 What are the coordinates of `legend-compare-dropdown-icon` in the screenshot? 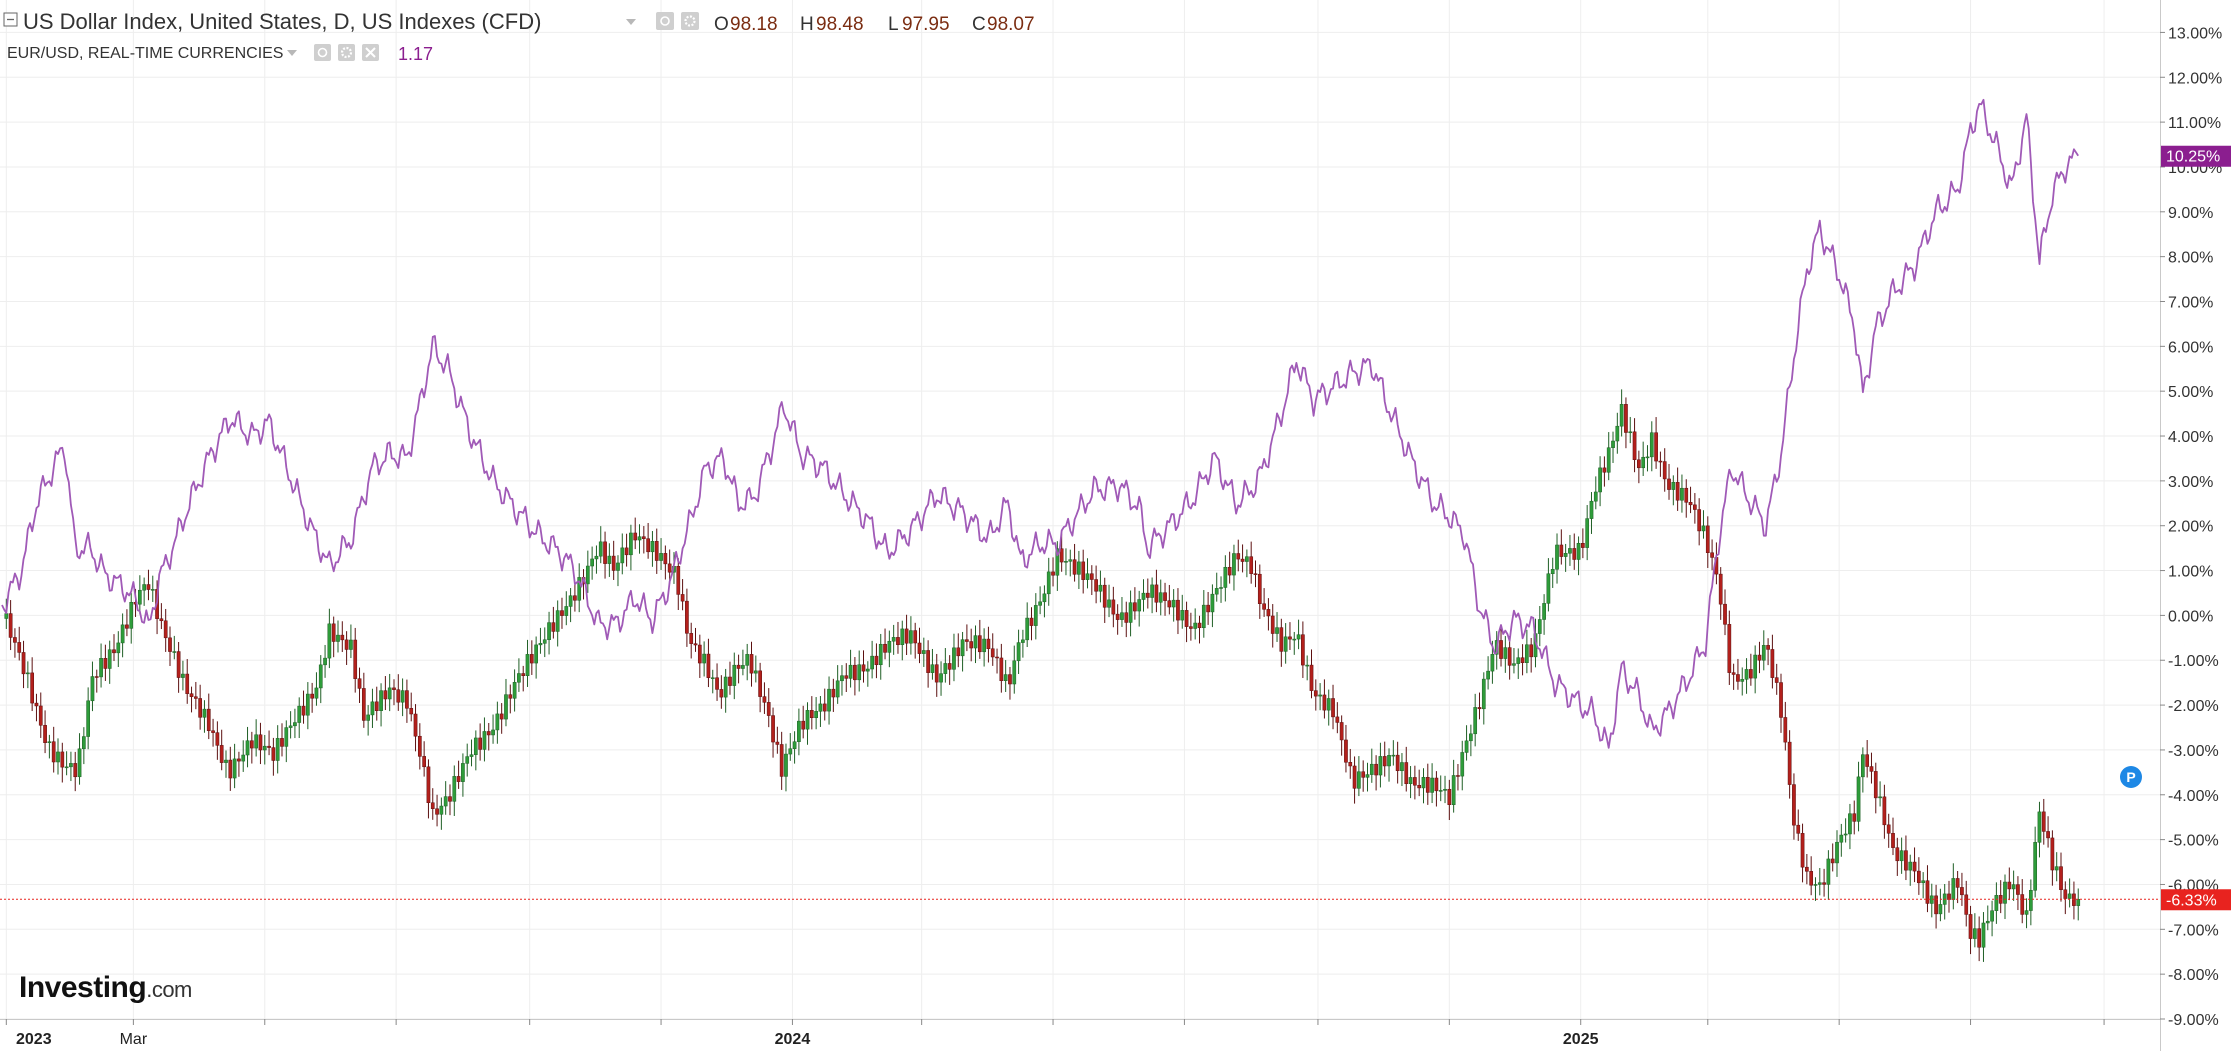 It's located at (292, 53).